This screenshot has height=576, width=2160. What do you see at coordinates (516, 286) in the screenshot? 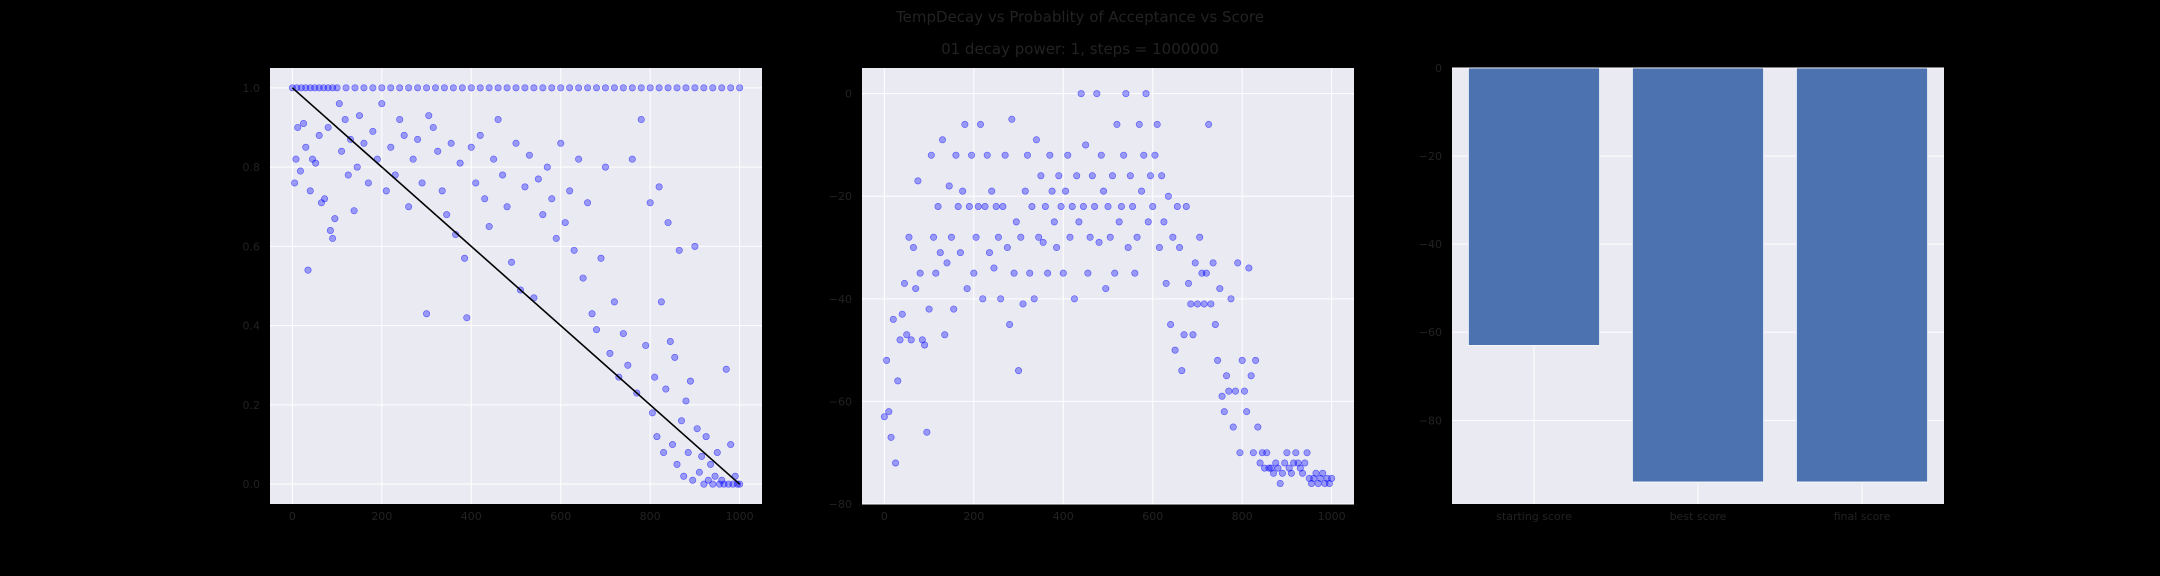
I see `axes-1-reference-line` at bounding box center [516, 286].